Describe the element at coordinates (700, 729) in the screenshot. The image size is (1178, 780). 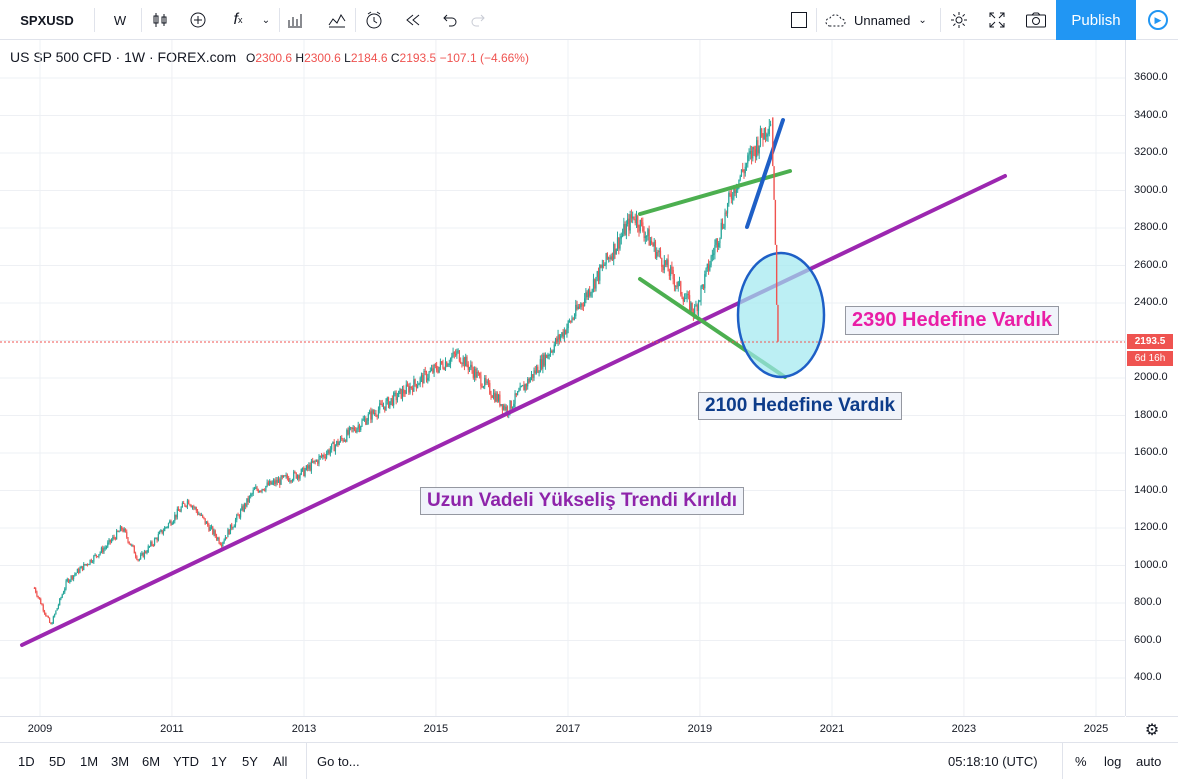
I see `time-tick: 2019` at that location.